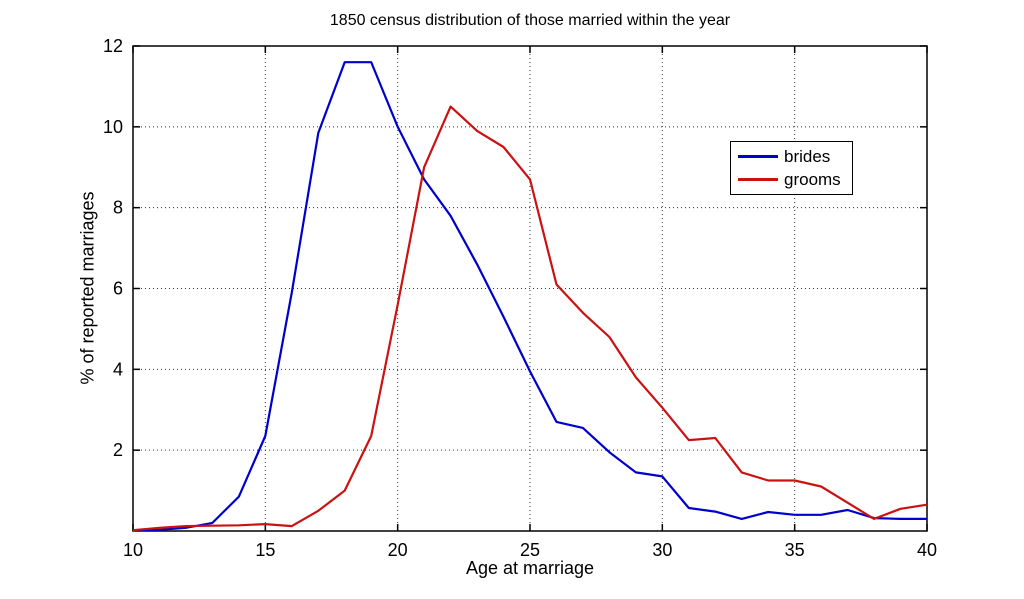  What do you see at coordinates (662, 550) in the screenshot?
I see `x-tick-label: 30` at bounding box center [662, 550].